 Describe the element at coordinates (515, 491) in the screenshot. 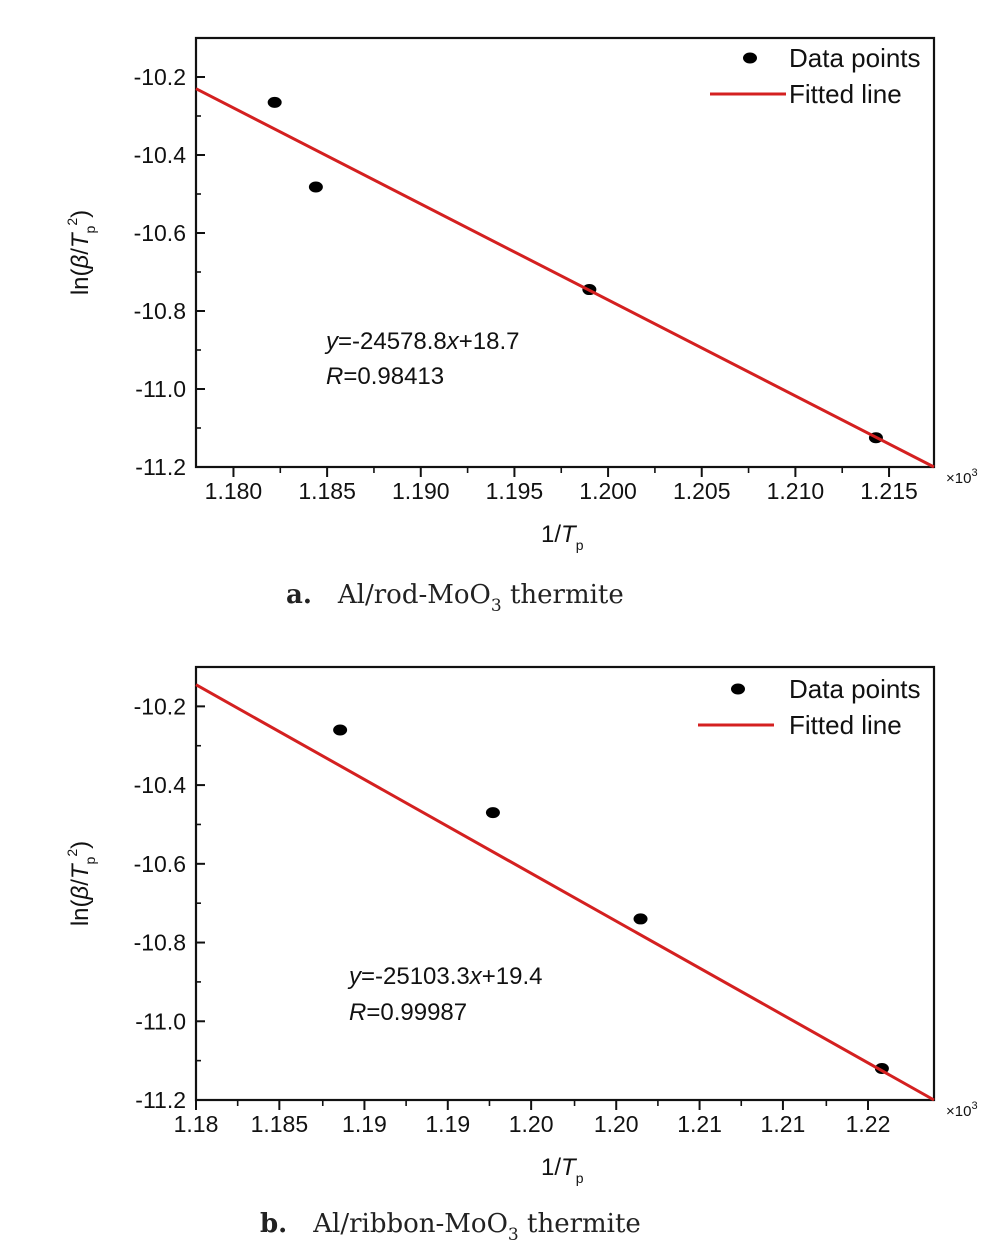

I see `x-tick-label: 1.195` at that location.